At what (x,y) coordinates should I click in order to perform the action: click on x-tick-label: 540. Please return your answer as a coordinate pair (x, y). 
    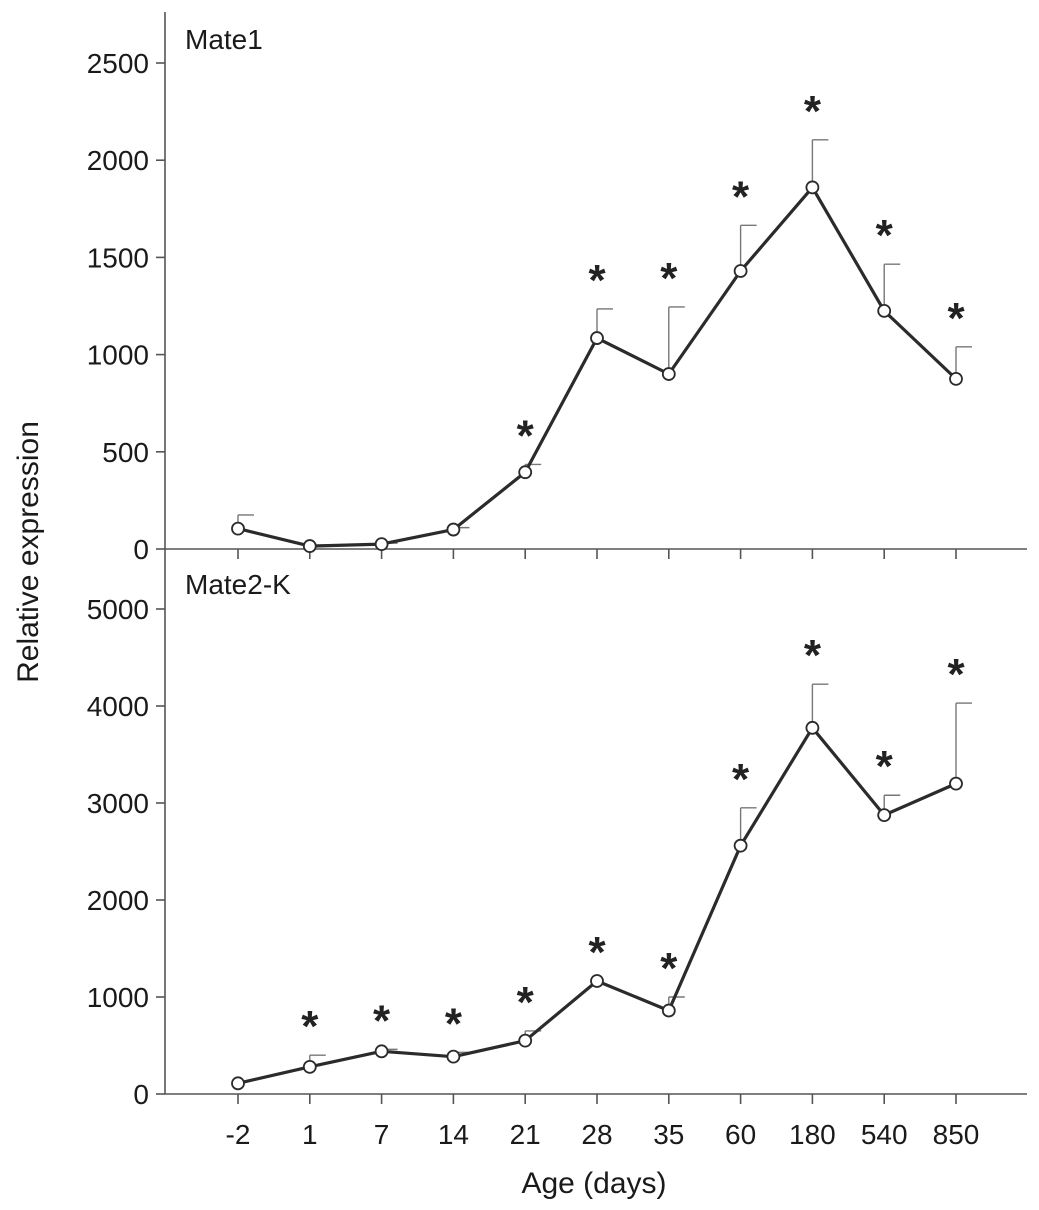
    Looking at the image, I should click on (884, 1134).